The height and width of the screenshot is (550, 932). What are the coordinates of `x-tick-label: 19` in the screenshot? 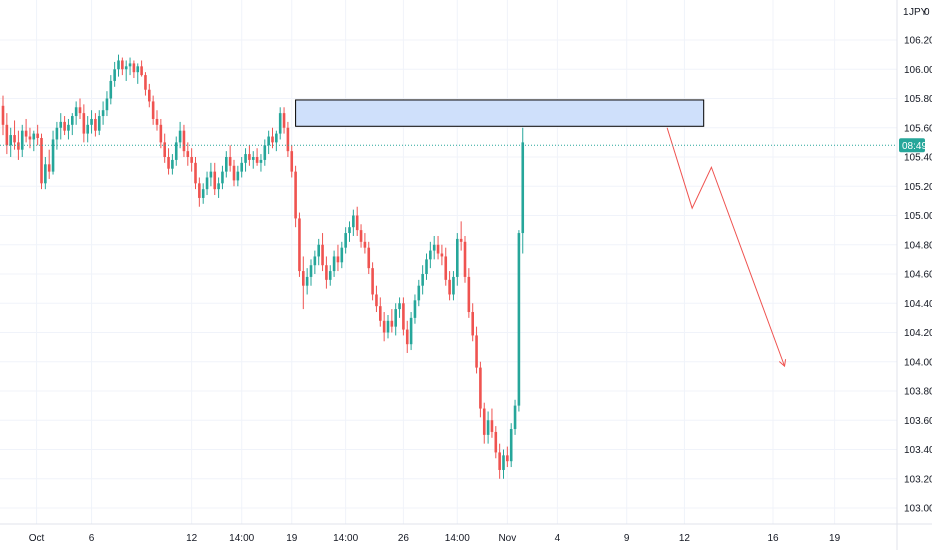 It's located at (835, 538).